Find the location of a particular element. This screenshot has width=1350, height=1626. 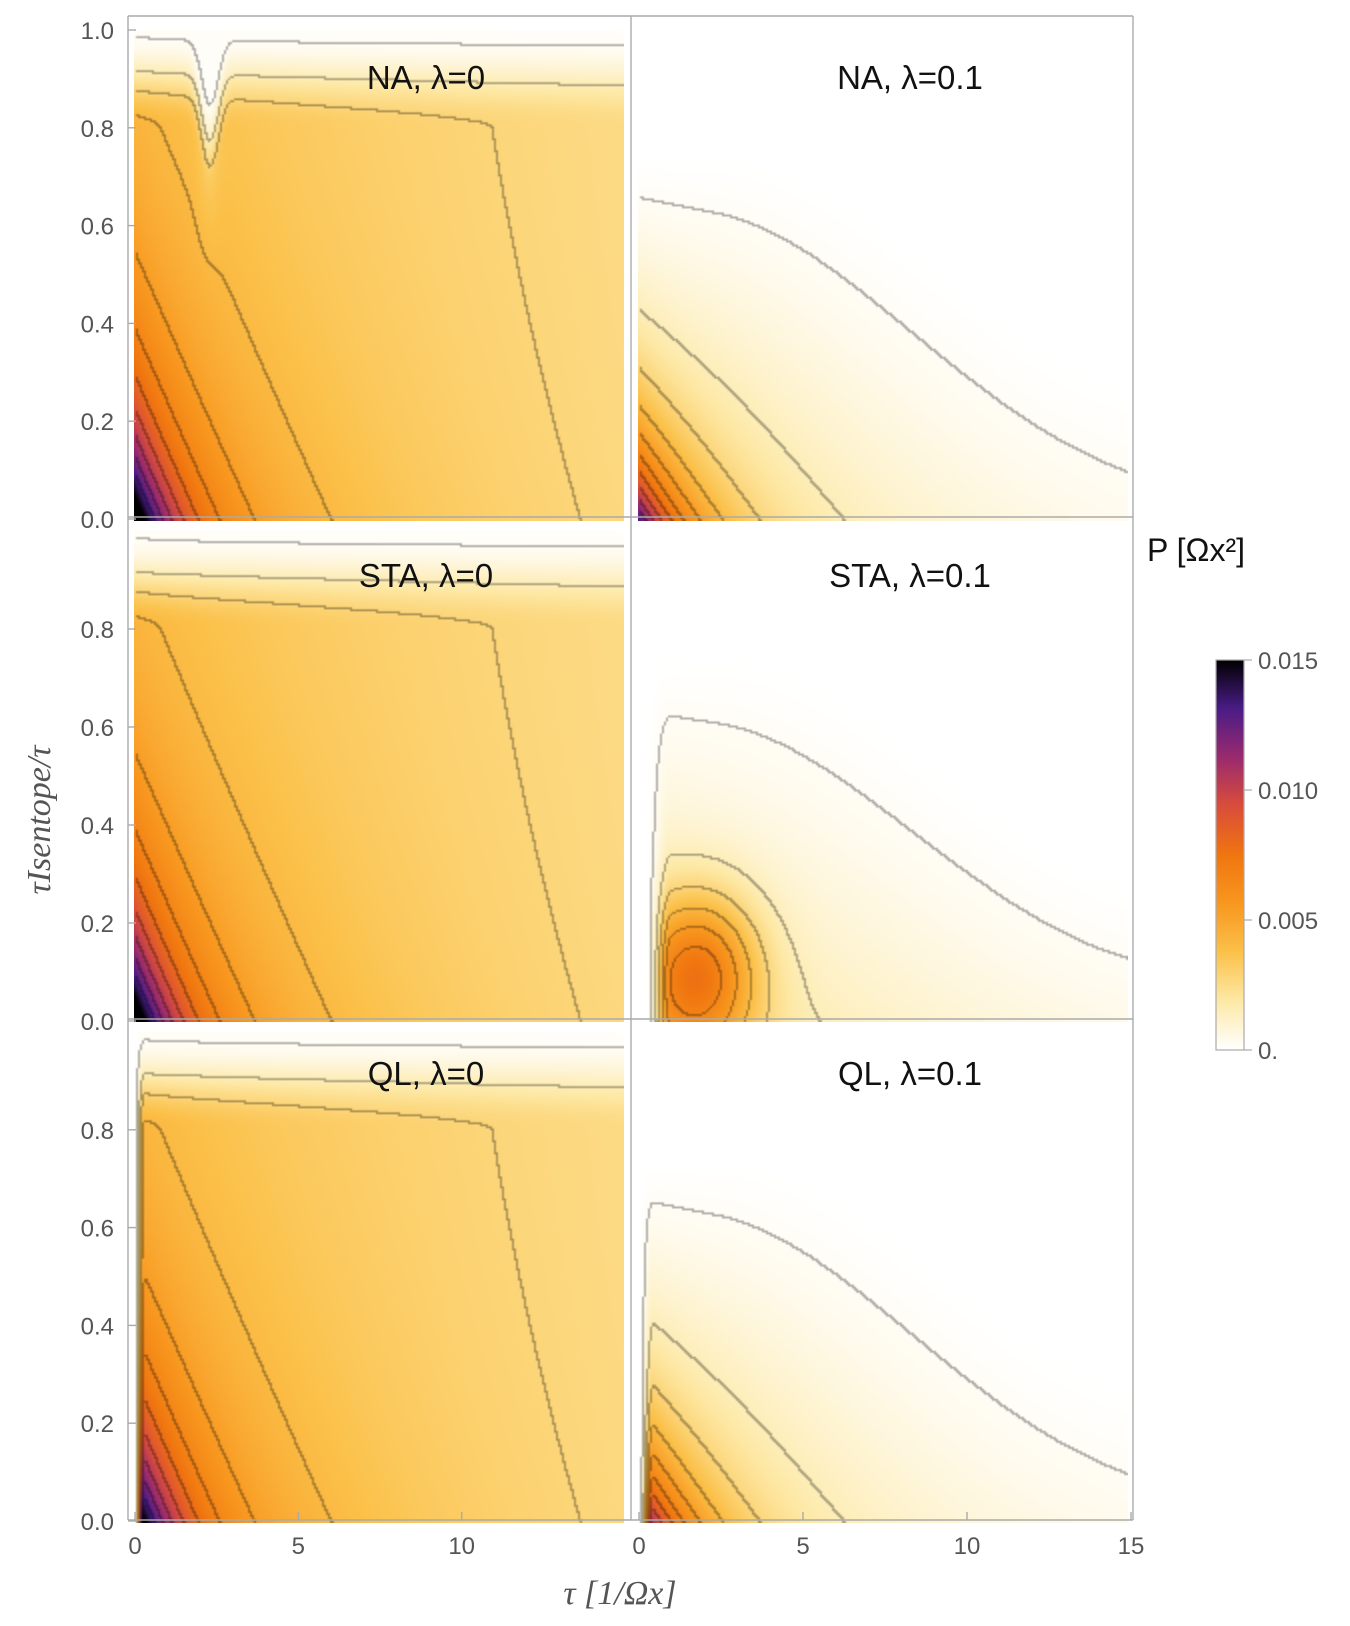

colorbar-tick-label-3: 0. is located at coordinates (1268, 1051).